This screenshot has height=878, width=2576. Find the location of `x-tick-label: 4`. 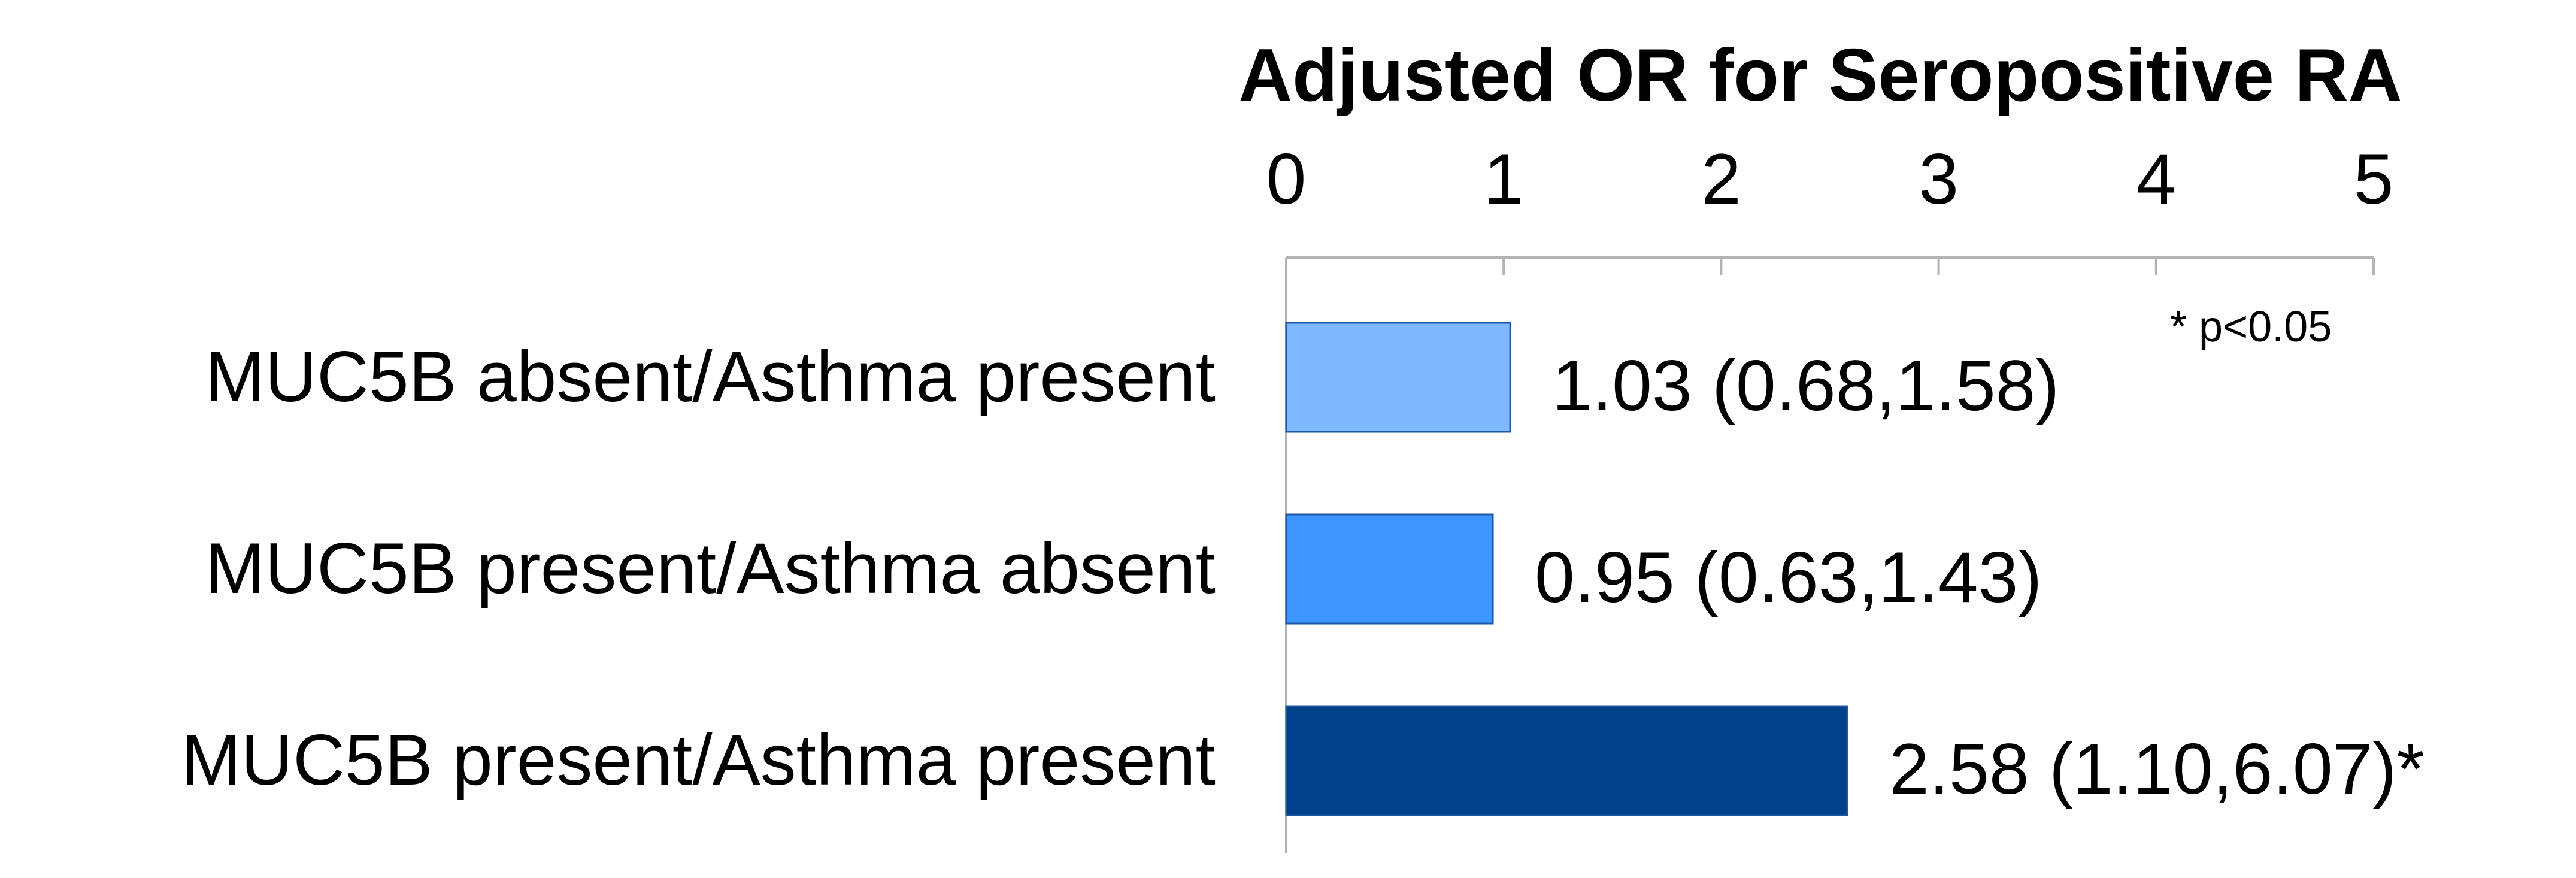

x-tick-label: 4 is located at coordinates (2156, 179).